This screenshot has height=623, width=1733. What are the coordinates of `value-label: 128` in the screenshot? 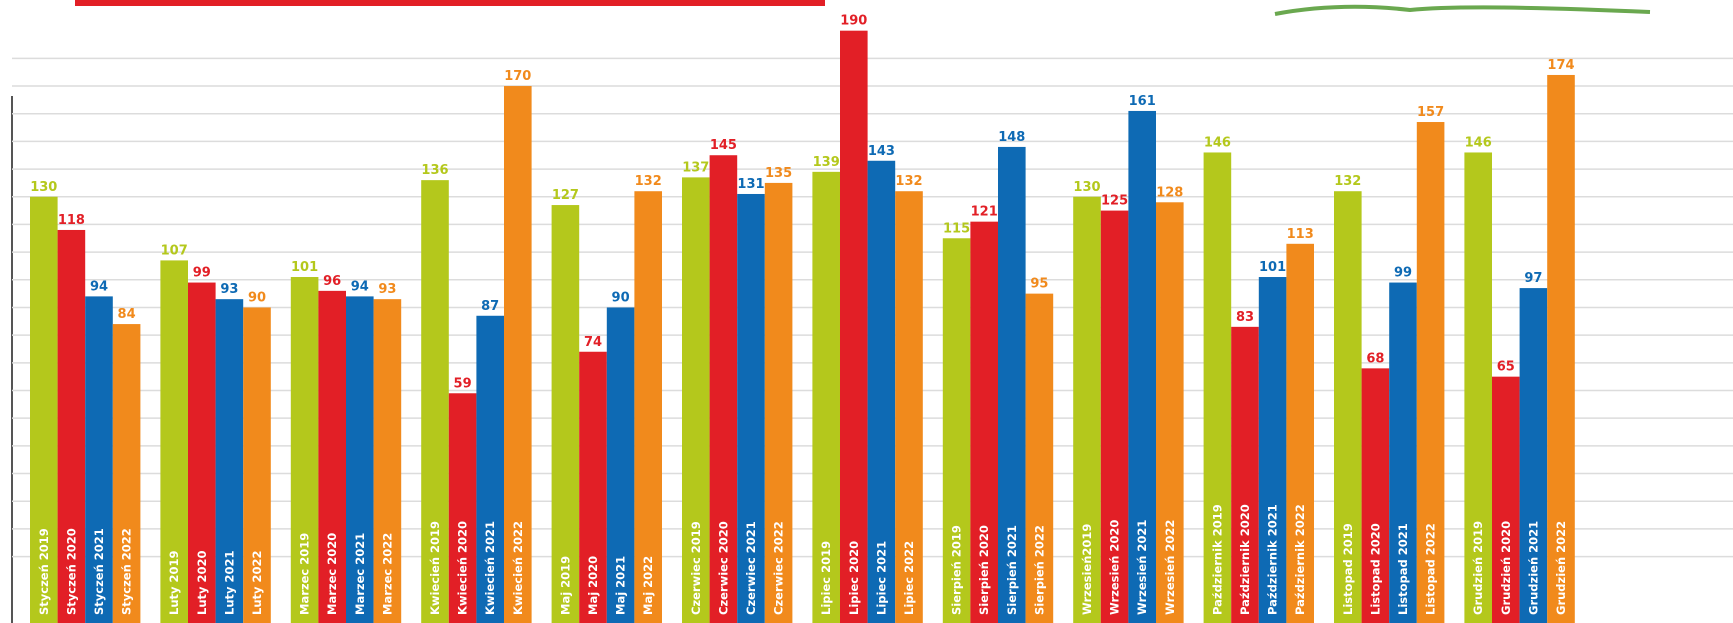 It's located at (1169, 192).